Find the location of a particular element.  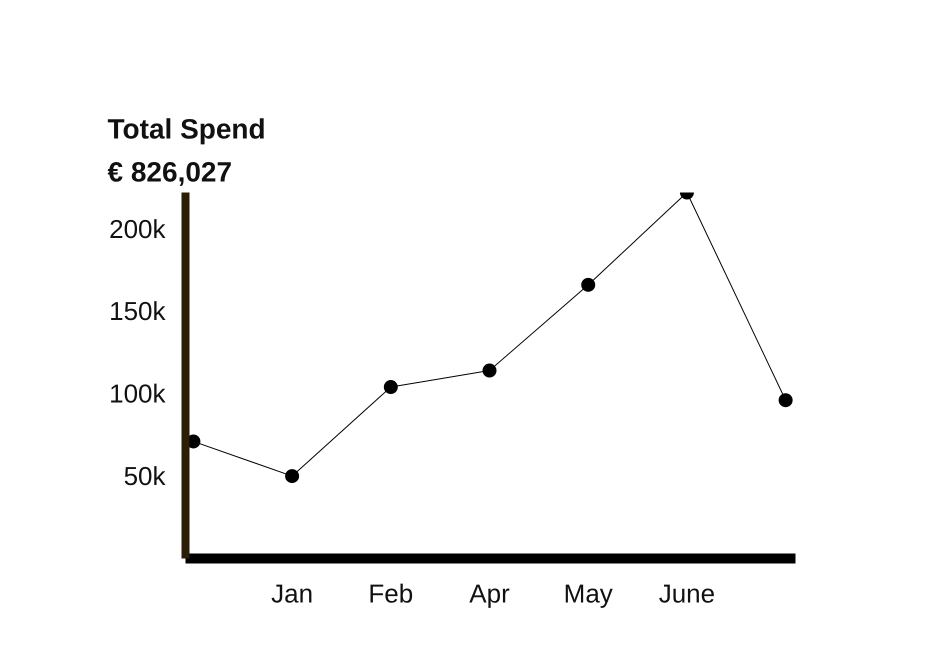

x-tick-label: Feb is located at coordinates (391, 593).